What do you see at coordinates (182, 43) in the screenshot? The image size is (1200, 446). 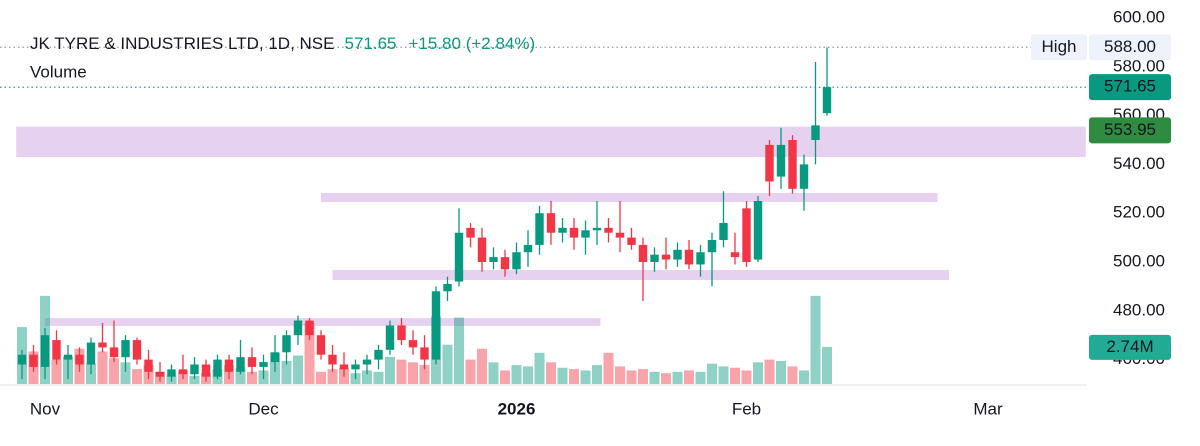 I see `chart-title: JK TYRE & INDUSTRIES LTD, 1D, NSE` at bounding box center [182, 43].